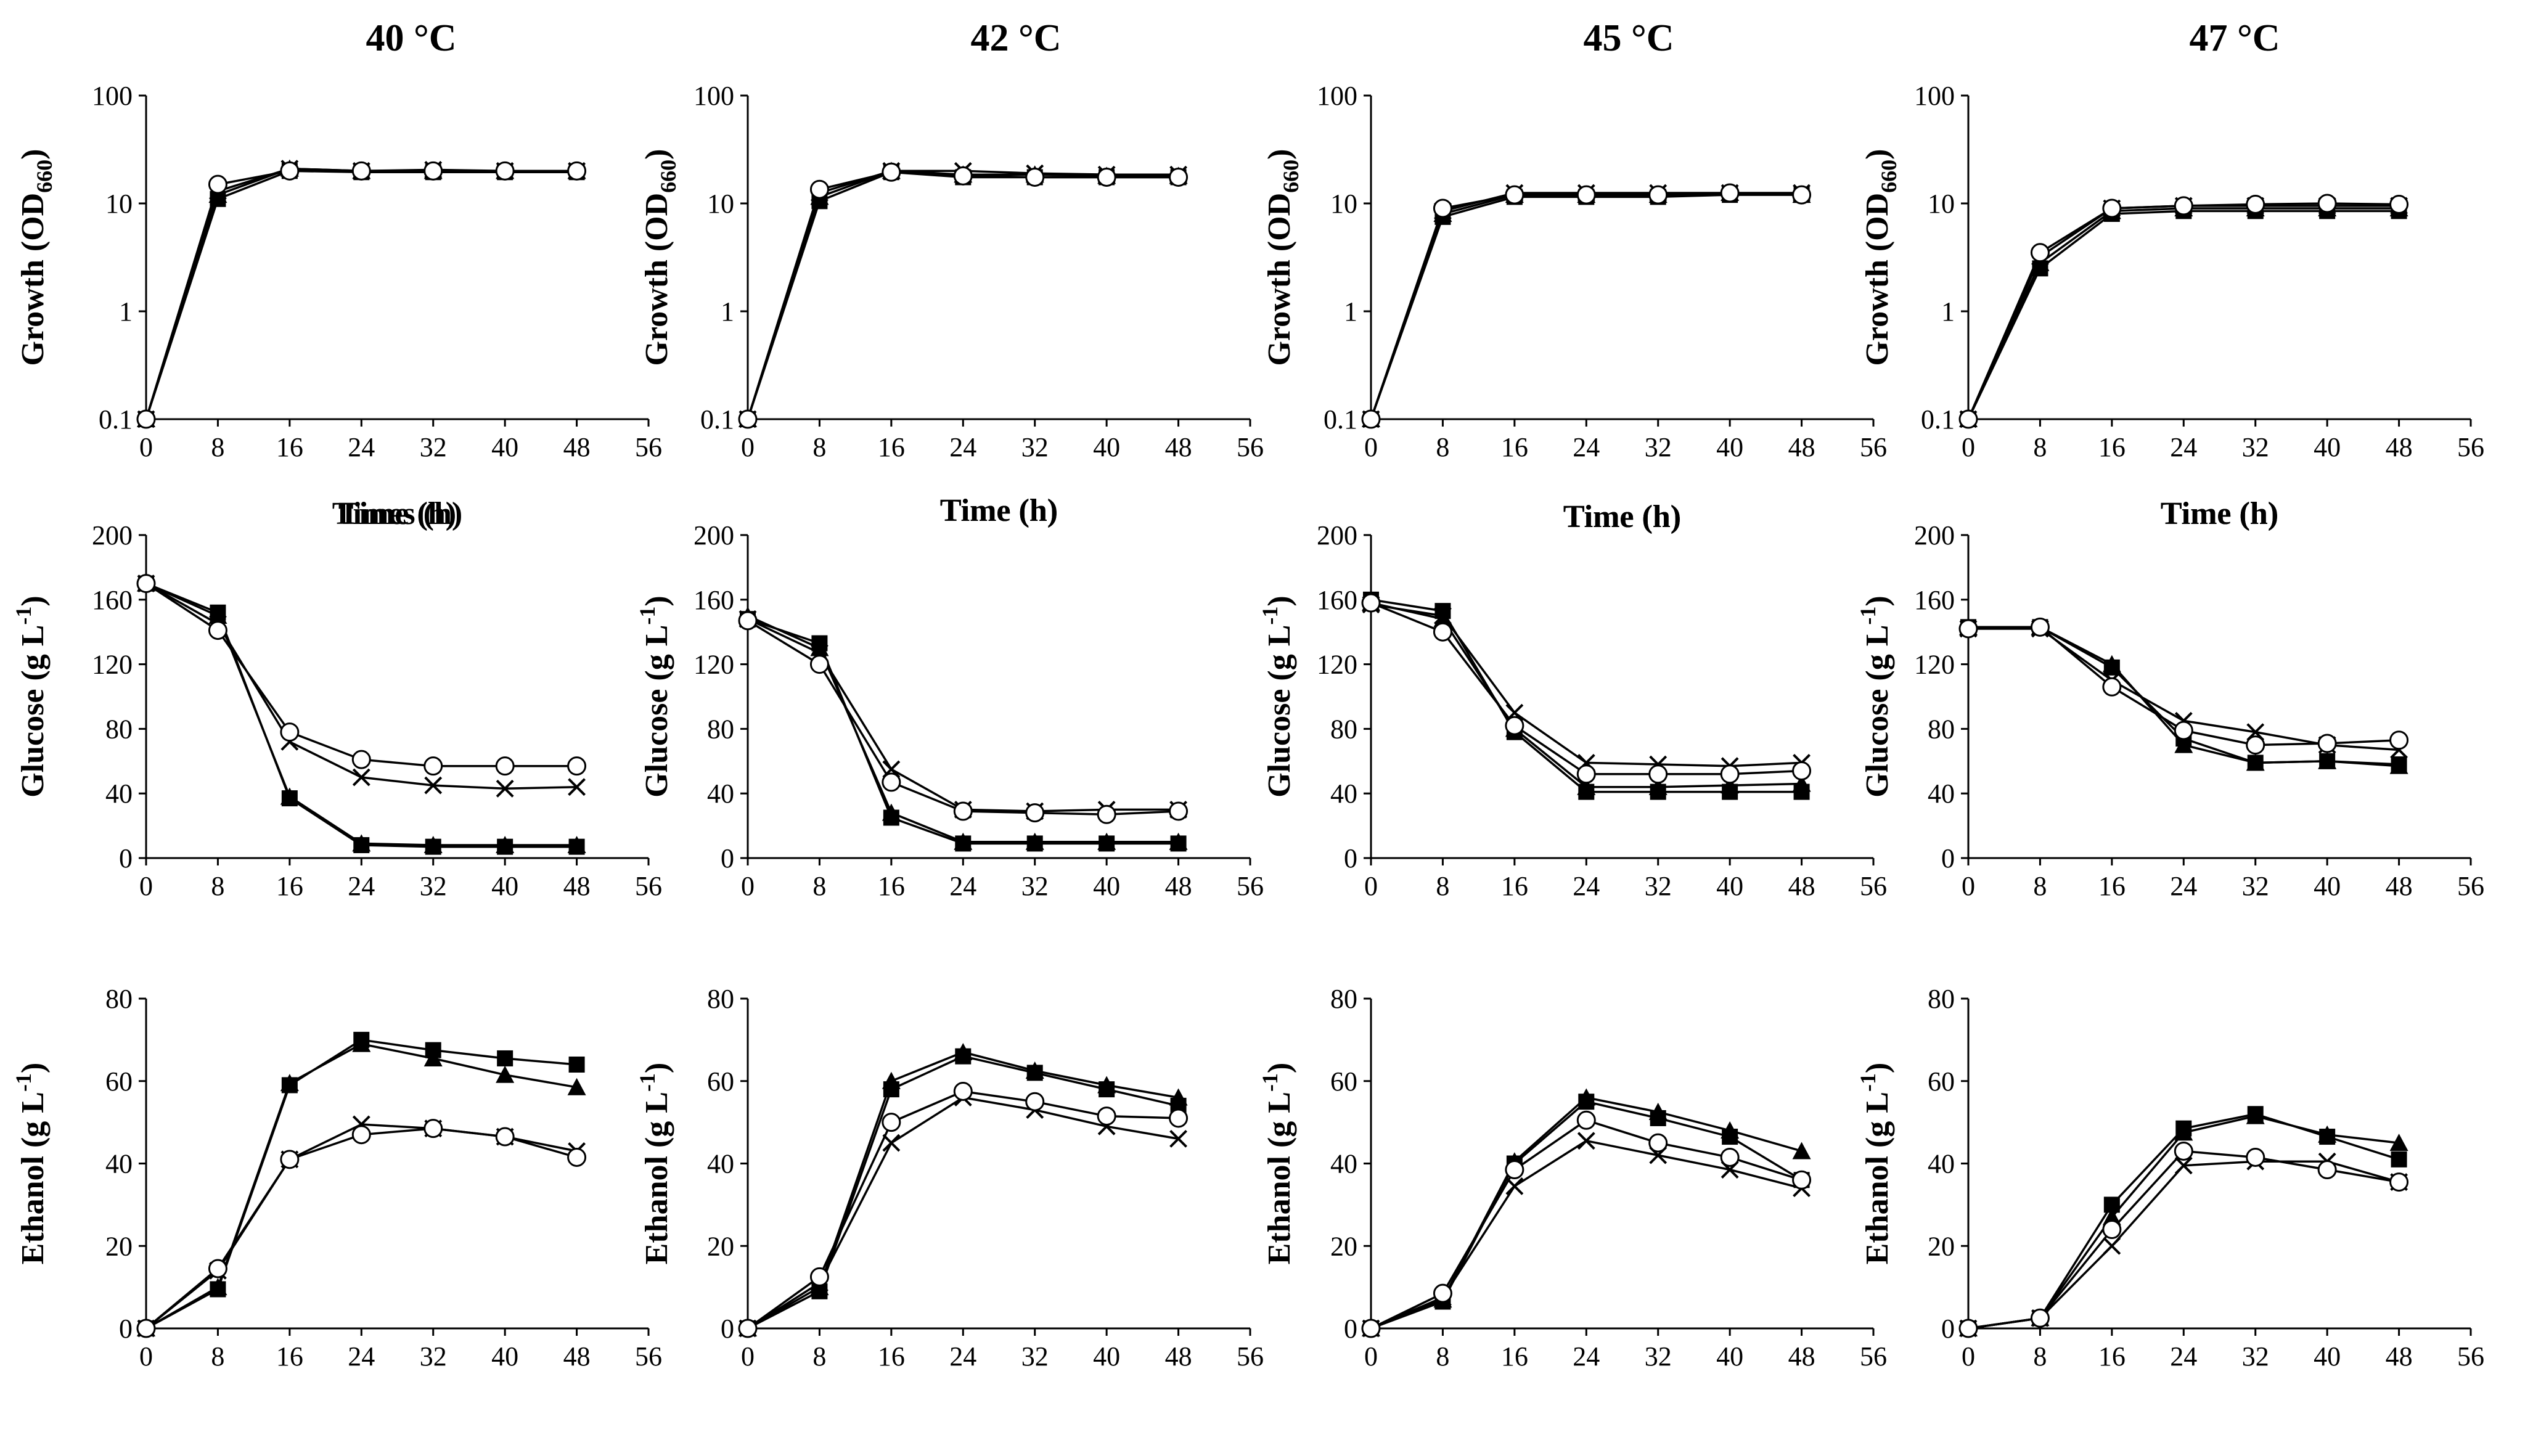 This screenshot has width=2533, height=1456. I want to click on data-point-cross, so click(2183, 1165).